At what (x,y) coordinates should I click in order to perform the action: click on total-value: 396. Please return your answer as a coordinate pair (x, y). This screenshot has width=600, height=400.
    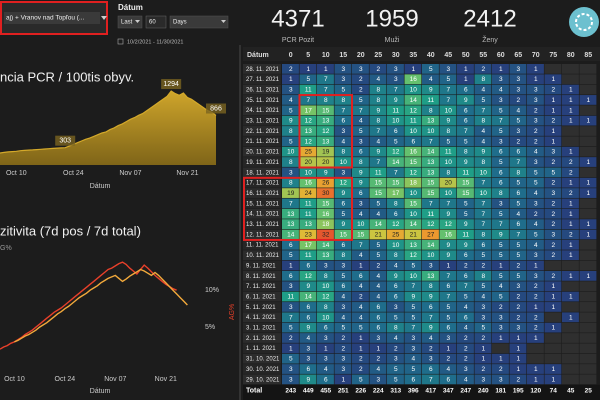
    Looking at the image, I should click on (413, 391).